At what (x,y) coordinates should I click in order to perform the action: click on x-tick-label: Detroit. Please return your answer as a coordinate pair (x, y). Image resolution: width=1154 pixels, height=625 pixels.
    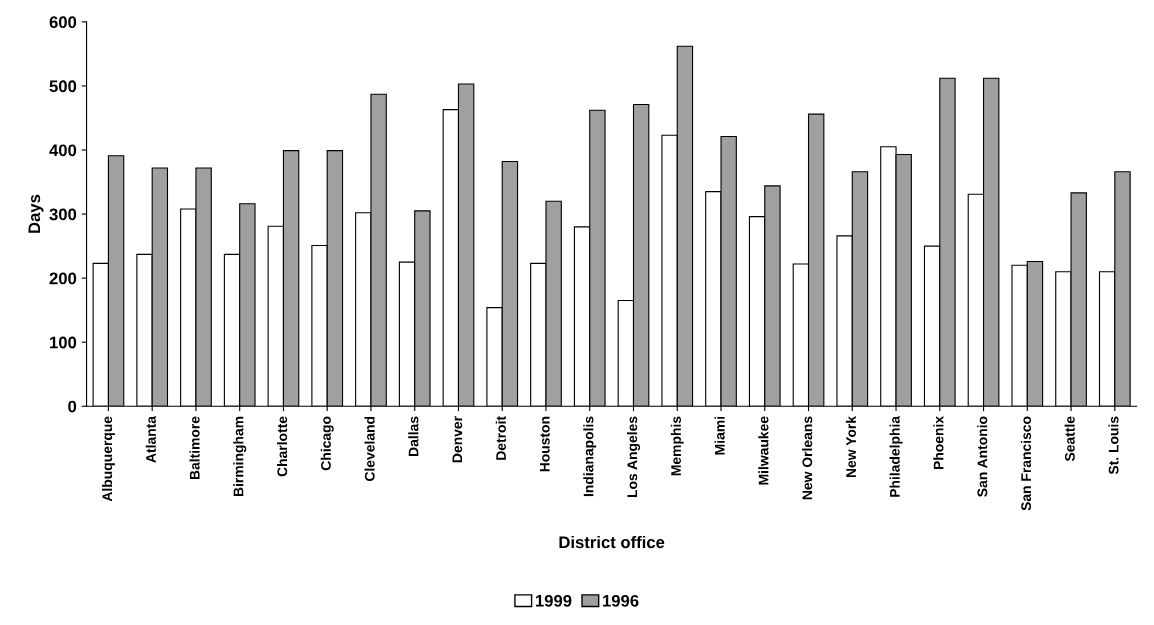
    Looking at the image, I should click on (500, 438).